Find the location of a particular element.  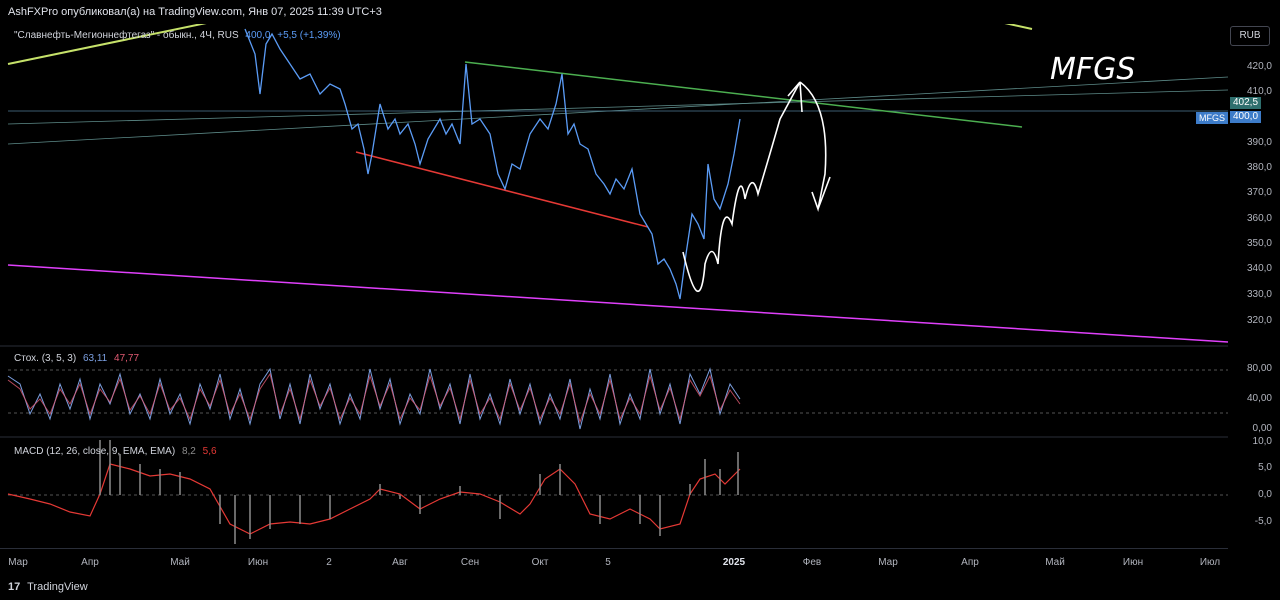

resistance-line is located at coordinates (743, 94).